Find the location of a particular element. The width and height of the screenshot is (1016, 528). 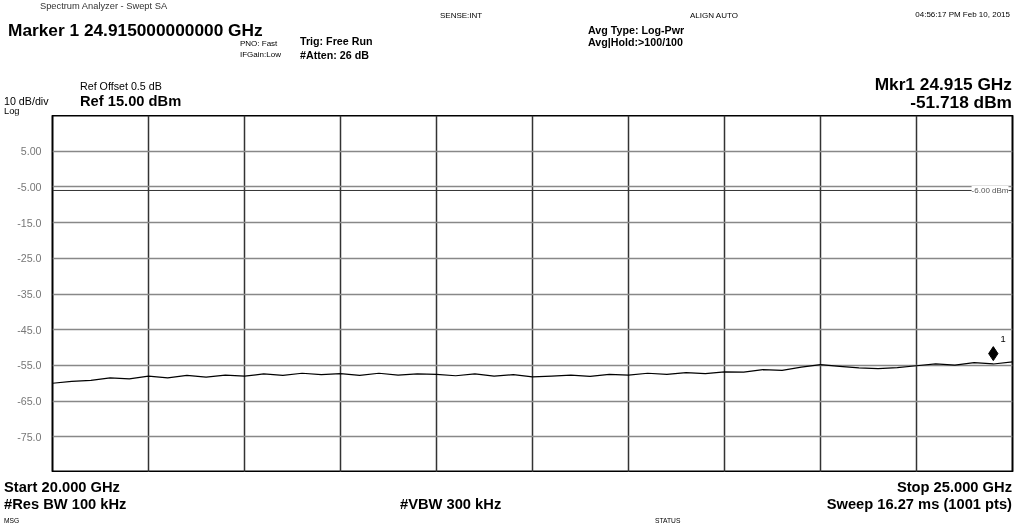

y-tick-label: 5.00 is located at coordinates (31, 151).